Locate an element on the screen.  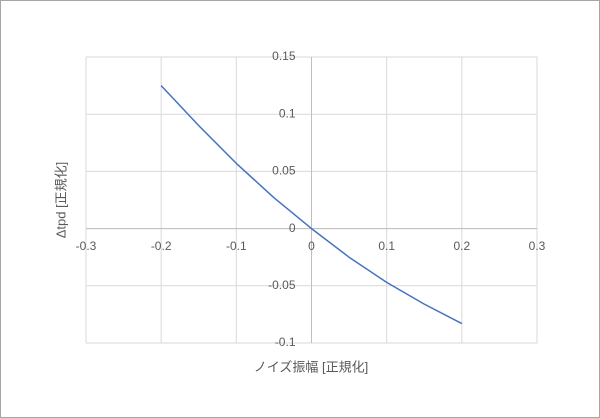
y-tick-label: 0.05 is located at coordinates (284, 171).